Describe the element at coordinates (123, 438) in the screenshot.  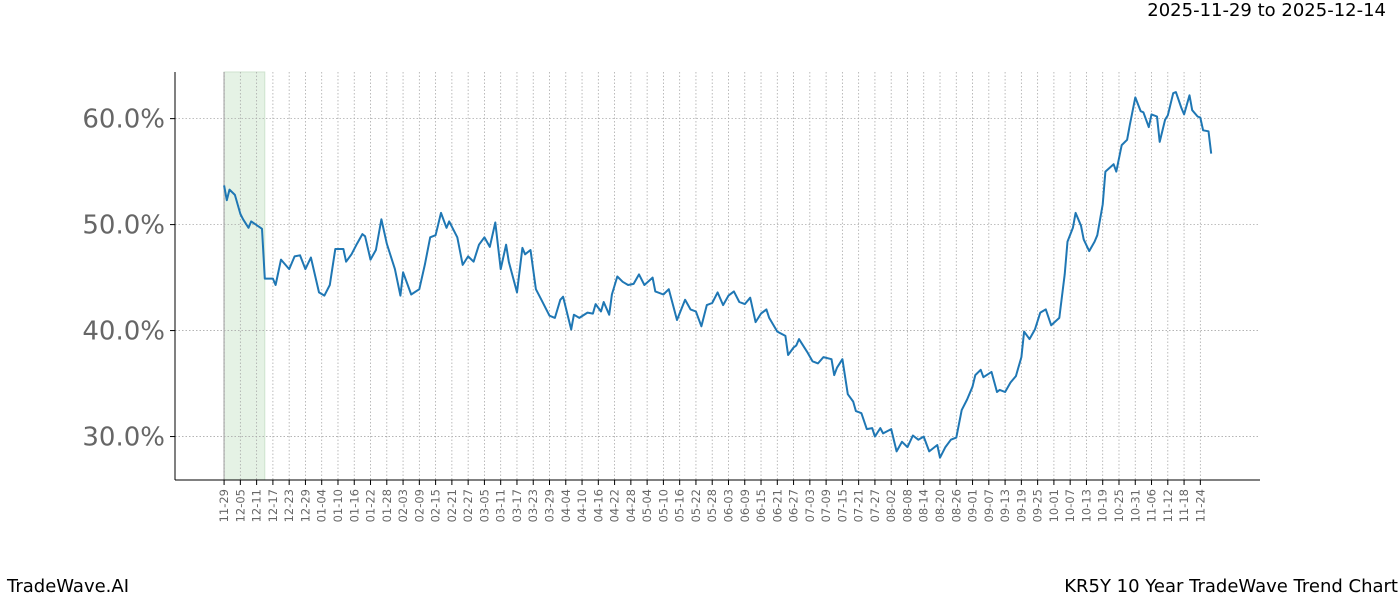
I see `y-tick-label: 30.0%` at that location.